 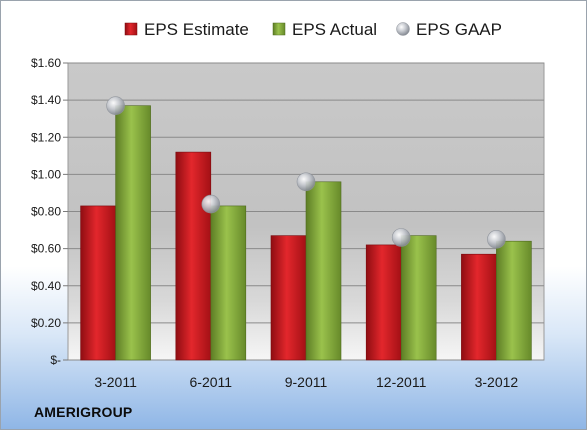 I want to click on x-category-label: 12-2011, so click(x=401, y=382).